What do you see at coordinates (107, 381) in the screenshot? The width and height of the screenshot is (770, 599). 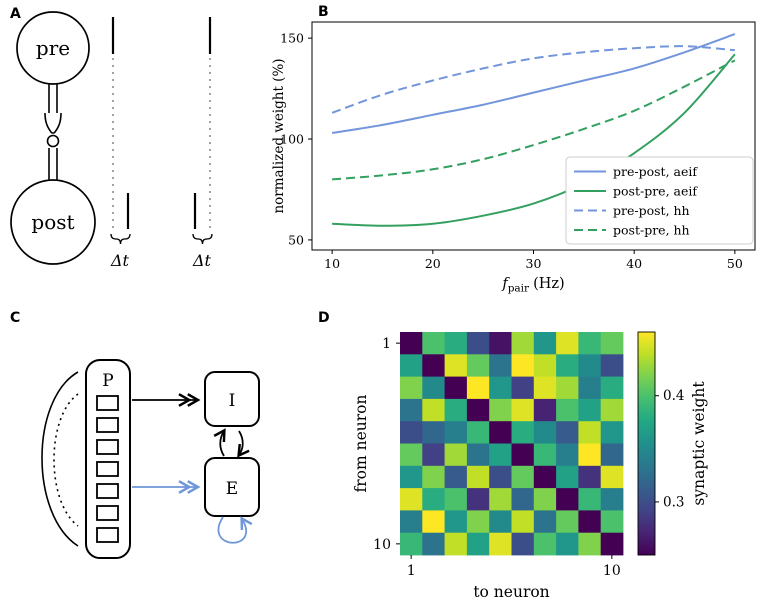 I see `population-label: P` at bounding box center [107, 381].